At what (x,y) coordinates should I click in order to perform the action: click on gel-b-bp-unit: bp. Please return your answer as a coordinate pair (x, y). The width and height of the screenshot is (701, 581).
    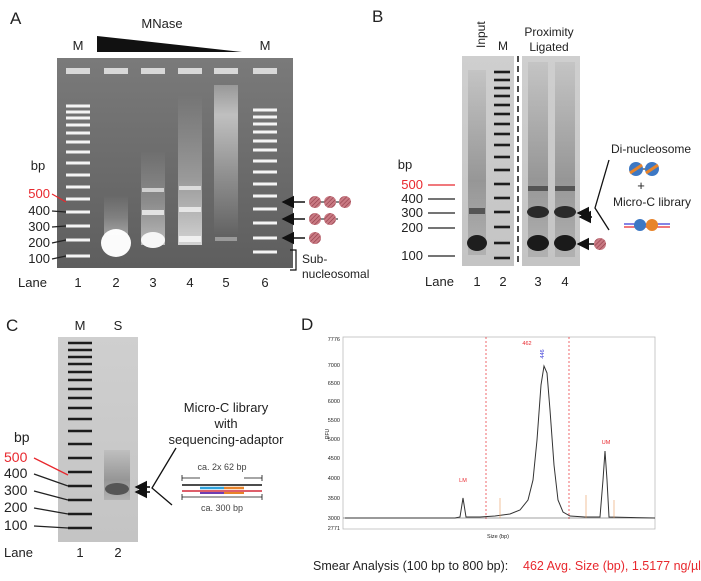
    Looking at the image, I should click on (405, 164).